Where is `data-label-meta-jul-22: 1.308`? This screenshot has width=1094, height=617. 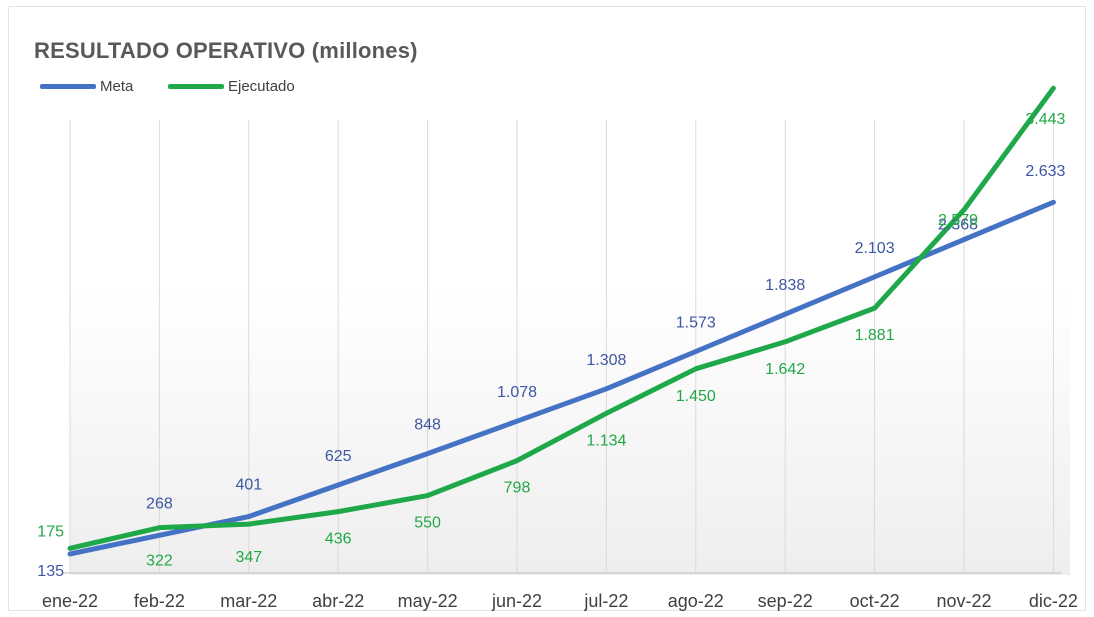 data-label-meta-jul-22: 1.308 is located at coordinates (606, 360).